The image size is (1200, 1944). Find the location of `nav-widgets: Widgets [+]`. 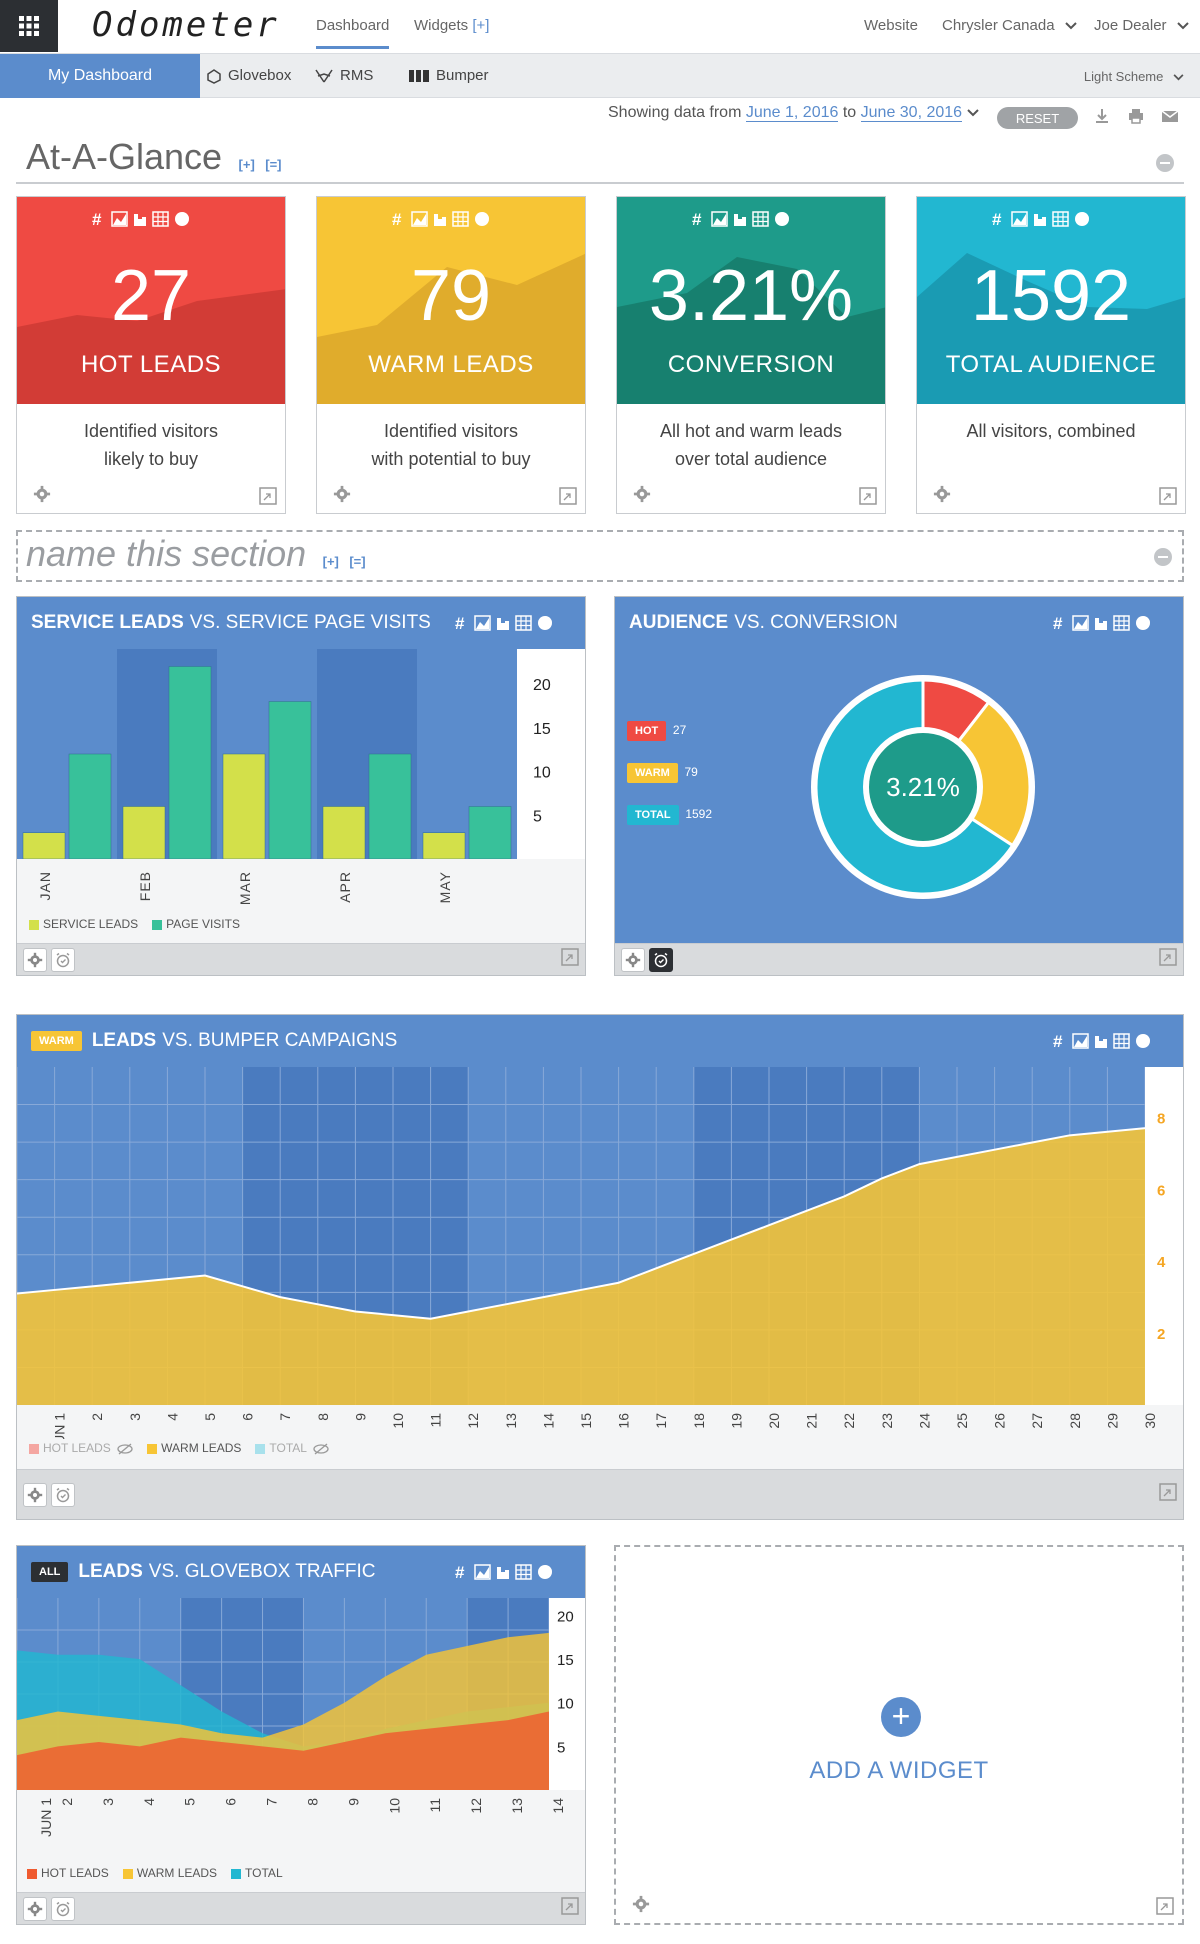

nav-widgets: Widgets [+] is located at coordinates (451, 25).